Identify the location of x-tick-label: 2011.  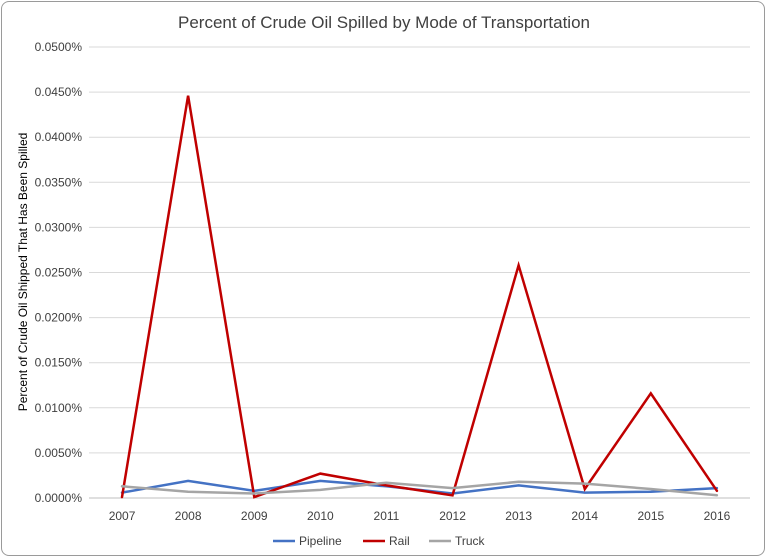
(387, 516).